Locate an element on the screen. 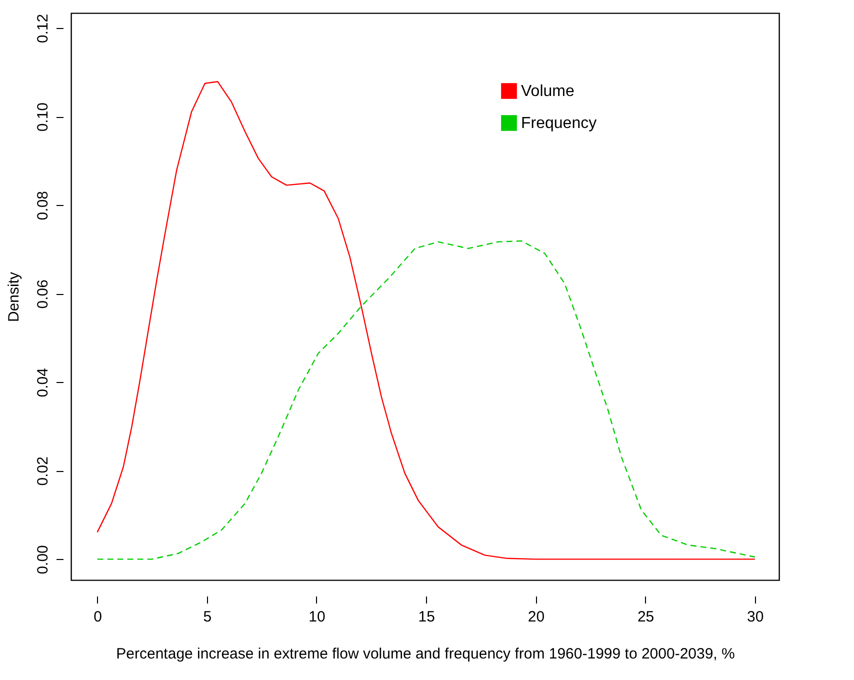 This screenshot has width=854, height=680. legend-label: Volume is located at coordinates (547, 91).